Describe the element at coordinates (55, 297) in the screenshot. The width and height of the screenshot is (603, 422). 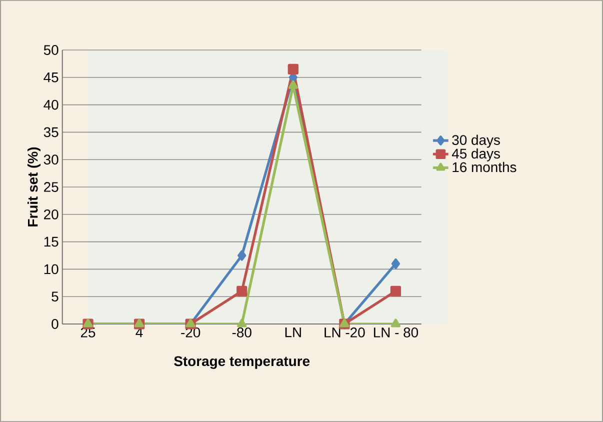
I see `y-tick-label: 5` at that location.